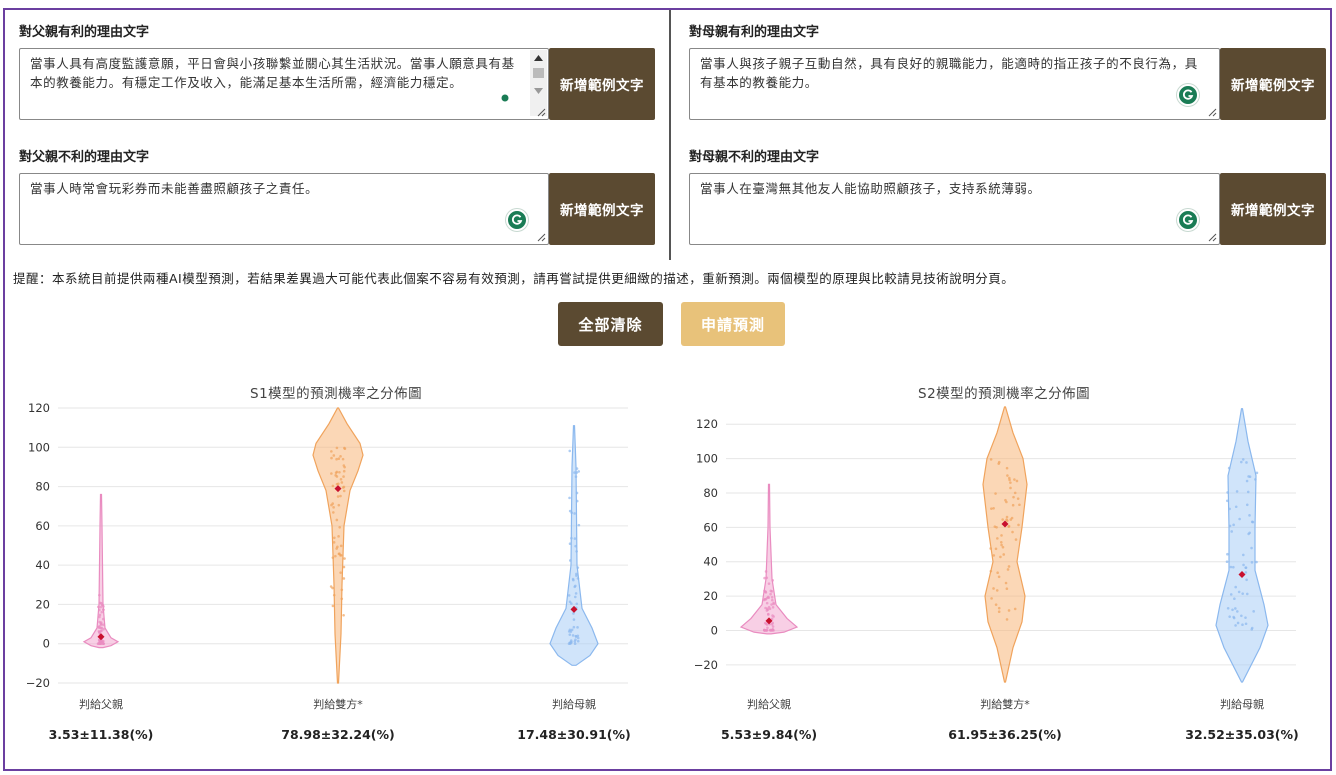 Image resolution: width=1336 pixels, height=775 pixels. What do you see at coordinates (769, 734) in the screenshot?
I see `chart2-stat-father: 5.53±9.84(%)` at bounding box center [769, 734].